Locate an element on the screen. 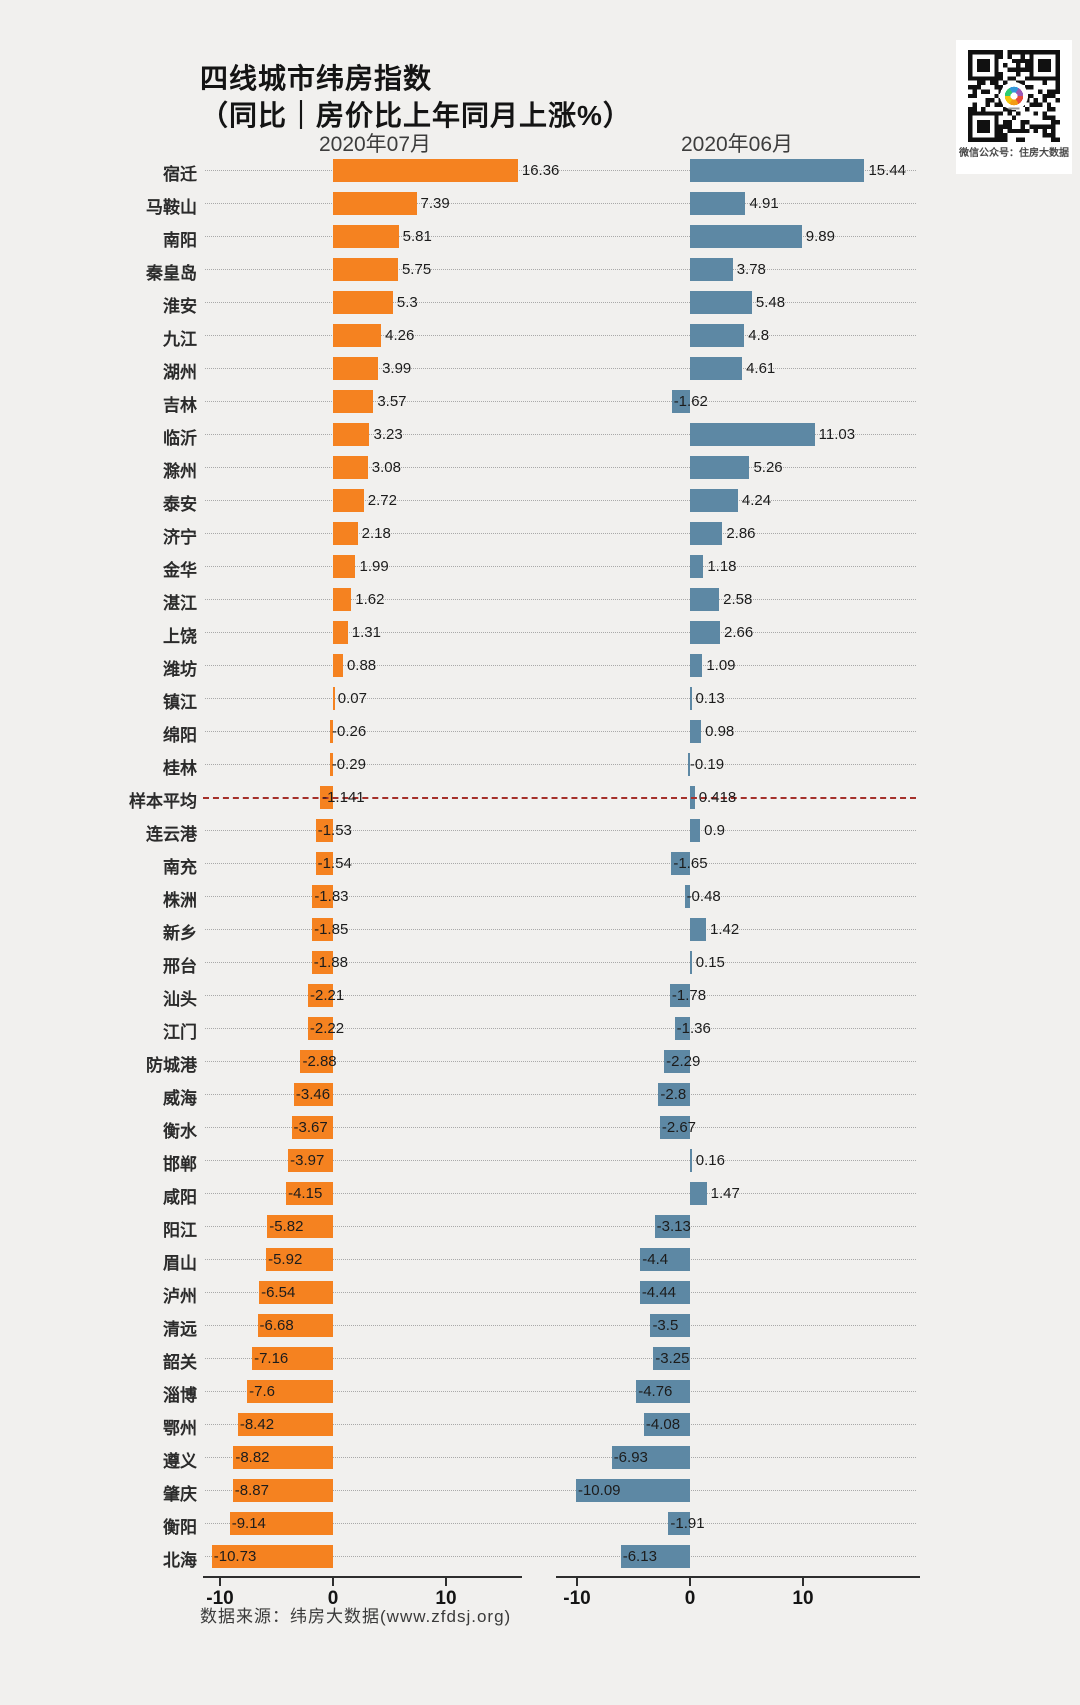  value-label: 4.91 is located at coordinates (764, 203).